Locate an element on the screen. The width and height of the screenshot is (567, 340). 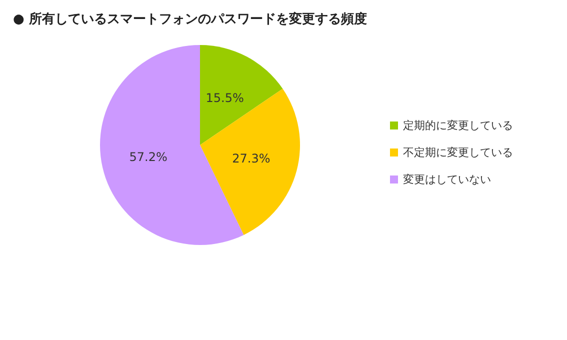
legend-label: 変更はしていない is located at coordinates (447, 179).